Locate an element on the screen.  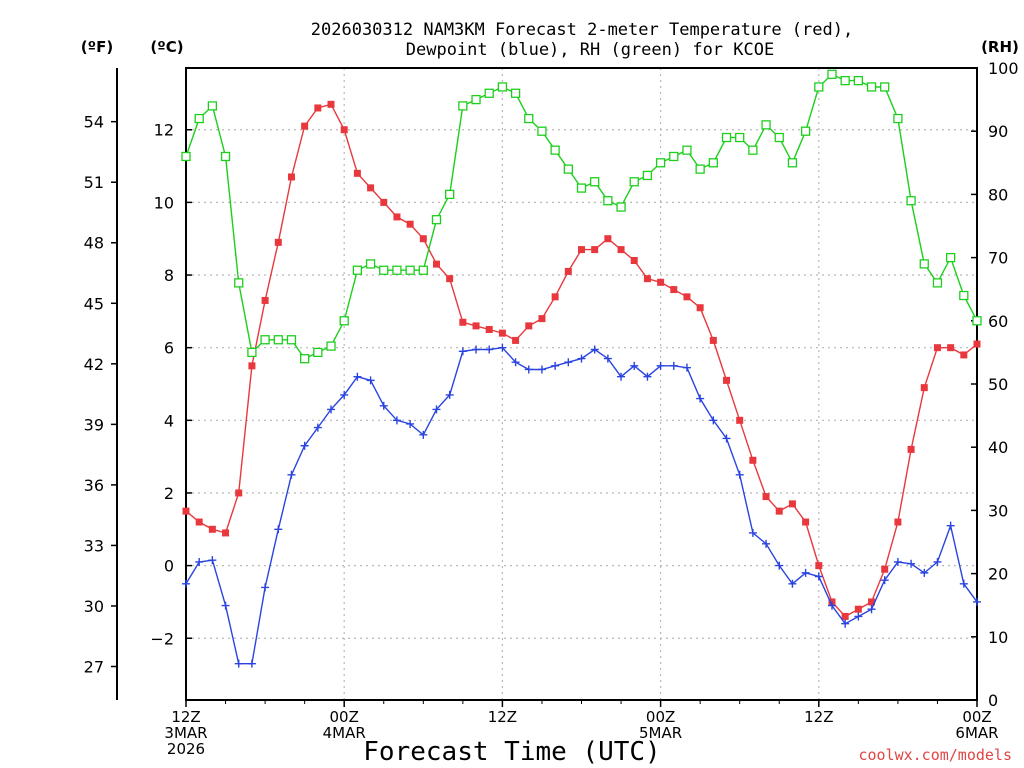
x-tick-label-36-1: 5MAR is located at coordinates (660, 733).